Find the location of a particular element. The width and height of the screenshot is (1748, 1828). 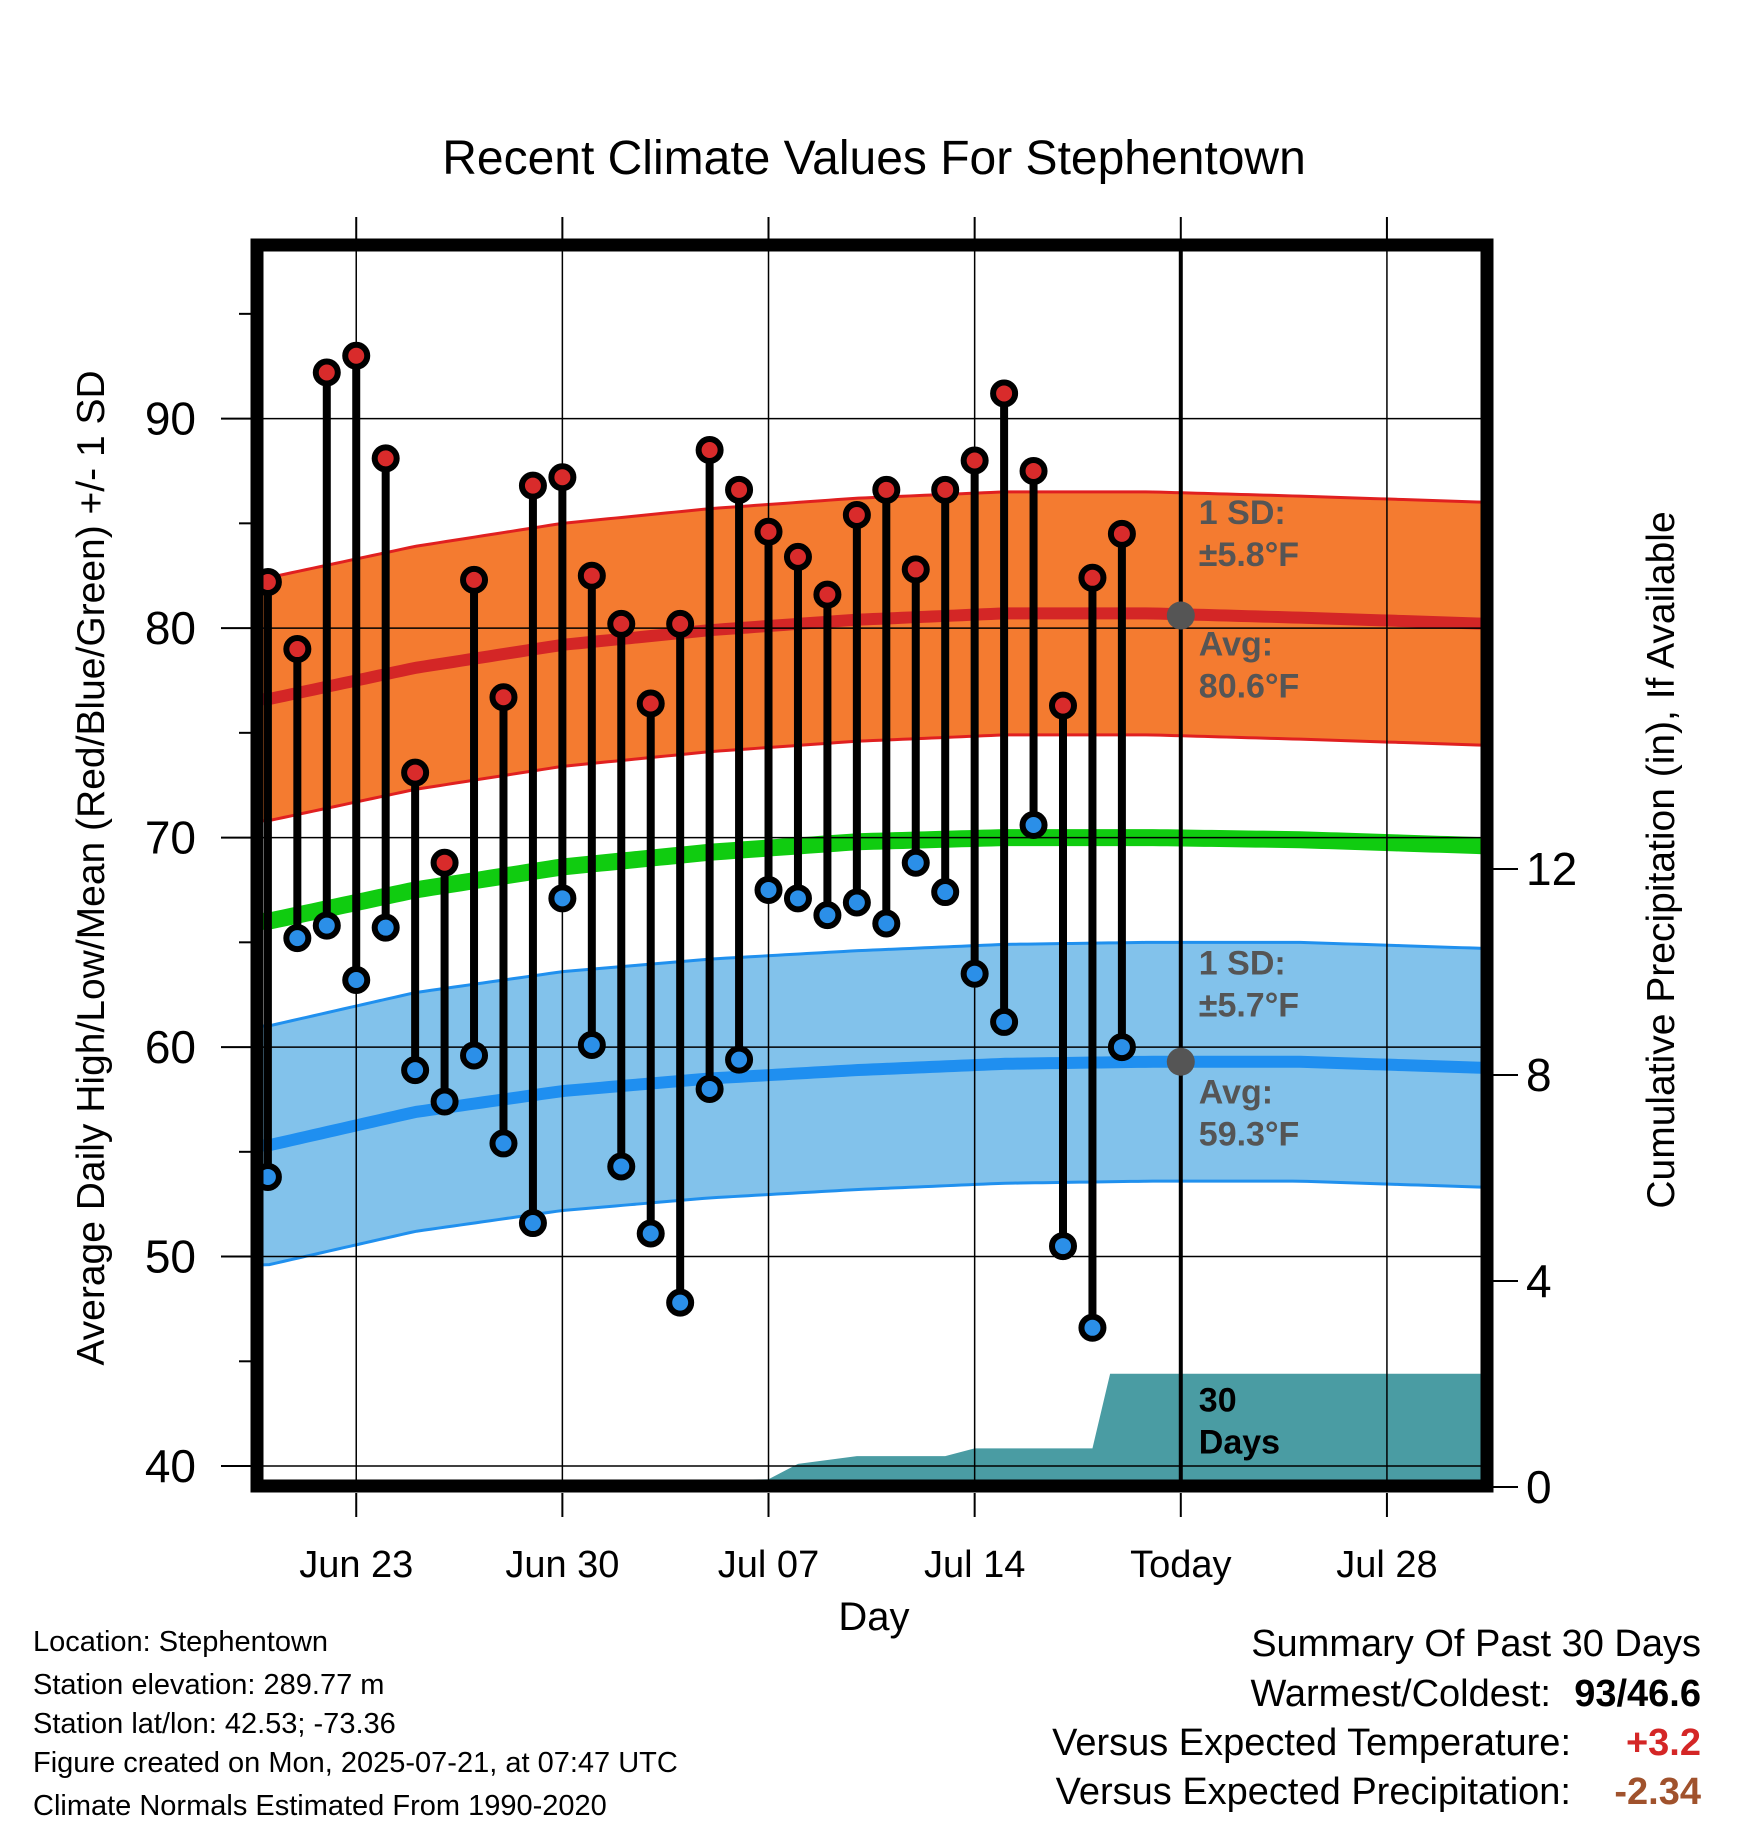

low-sd-band is located at coordinates (872, 1103).